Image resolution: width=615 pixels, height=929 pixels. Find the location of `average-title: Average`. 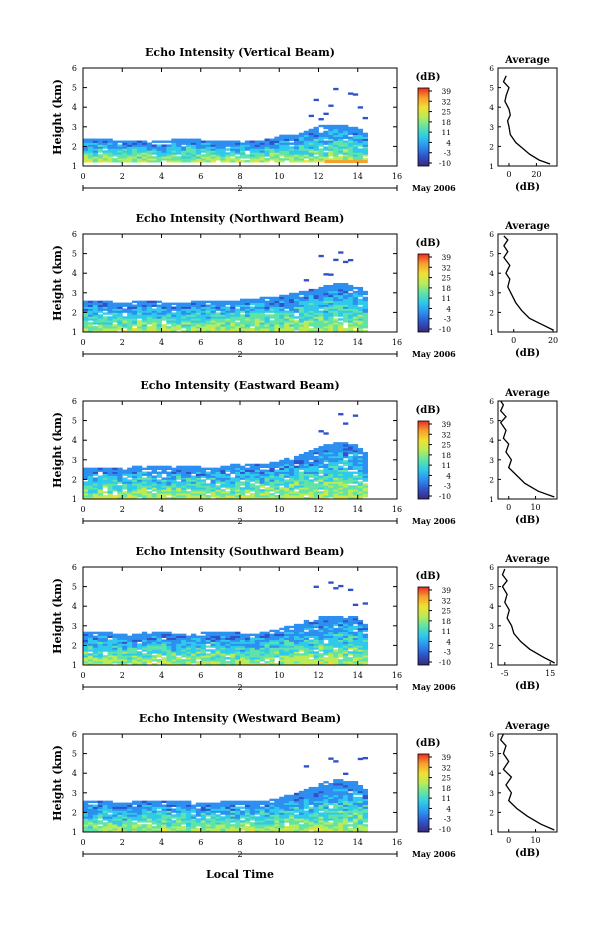

average-title: Average is located at coordinates (527, 60).